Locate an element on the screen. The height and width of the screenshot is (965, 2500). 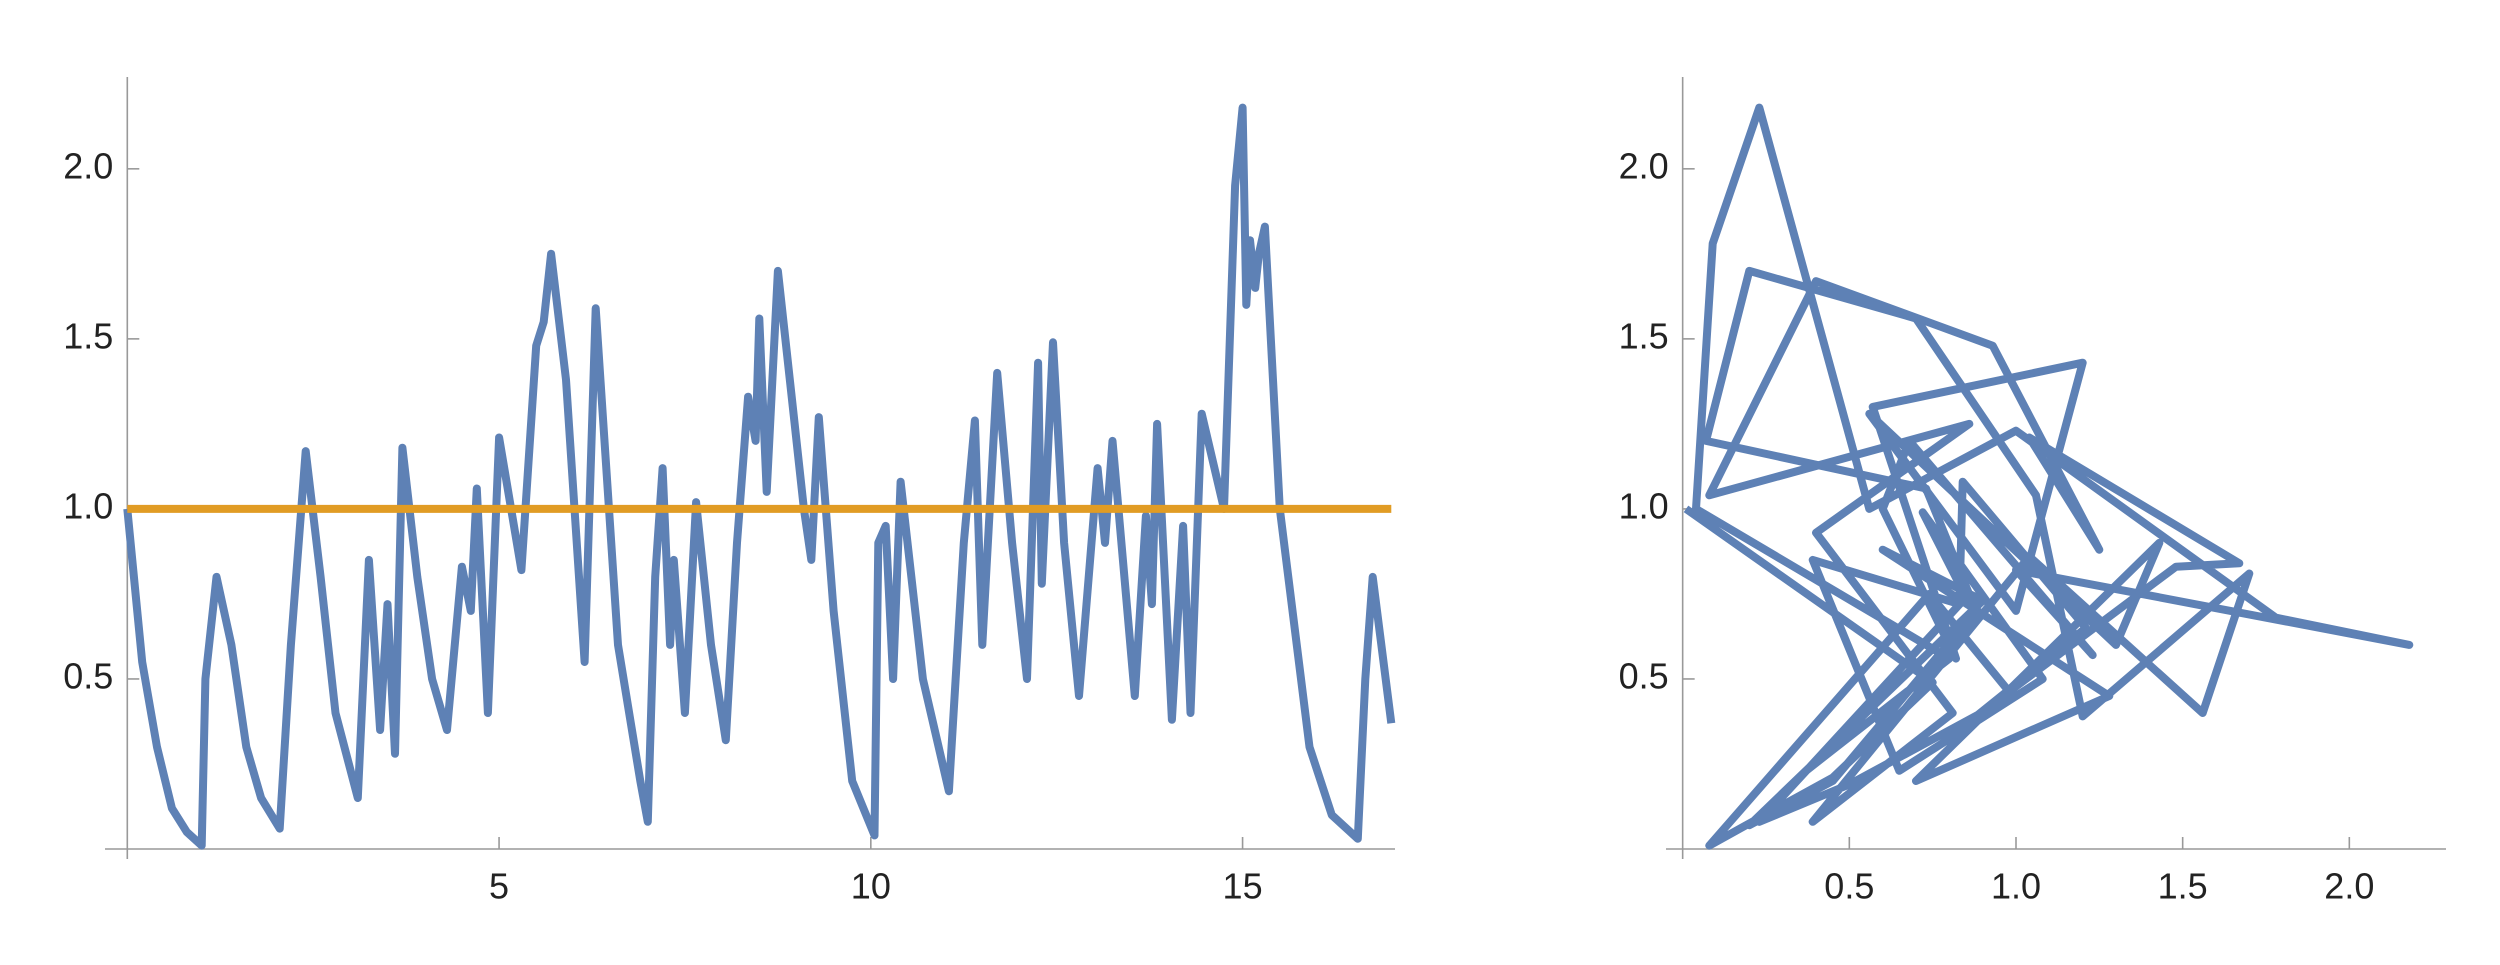
x-tick-label: 2.0 is located at coordinates (2349, 886).